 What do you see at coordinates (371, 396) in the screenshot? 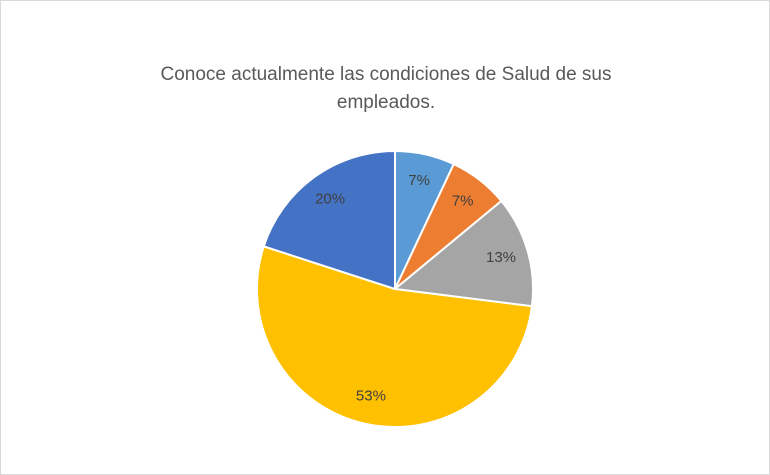
I see `data-label: 53%` at bounding box center [371, 396].